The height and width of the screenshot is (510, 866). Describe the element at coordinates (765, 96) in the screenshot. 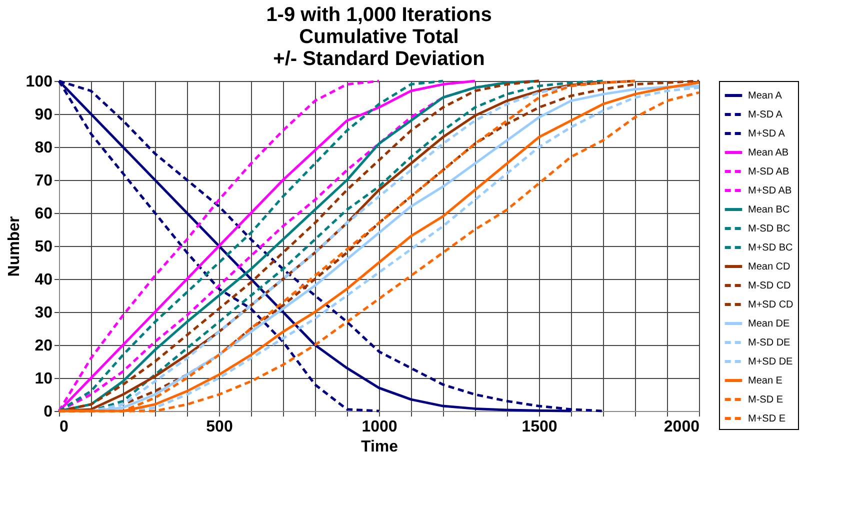

I see `legend-label: Mean A` at that location.